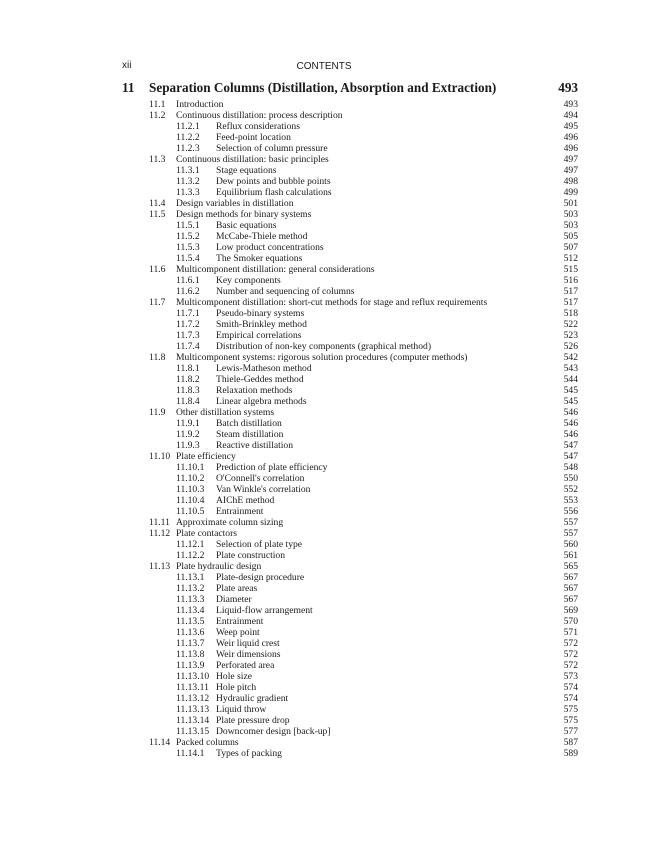  Describe the element at coordinates (246, 170) in the screenshot. I see `entry-title: Stage equations` at that location.